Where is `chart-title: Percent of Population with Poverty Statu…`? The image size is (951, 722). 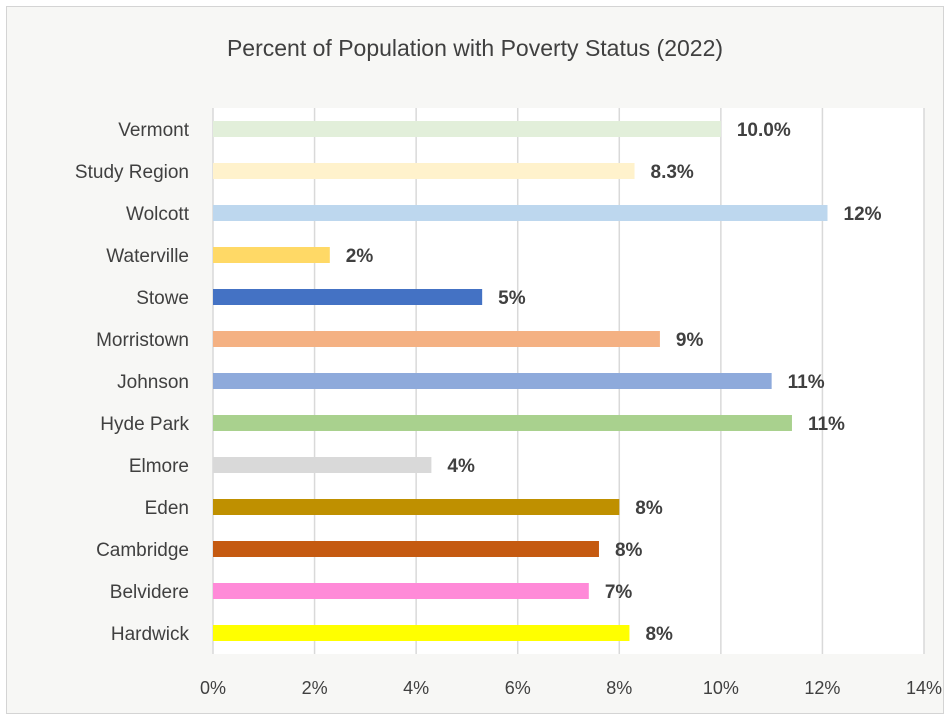
chart-title: Percent of Population with Poverty Statu… is located at coordinates (475, 48).